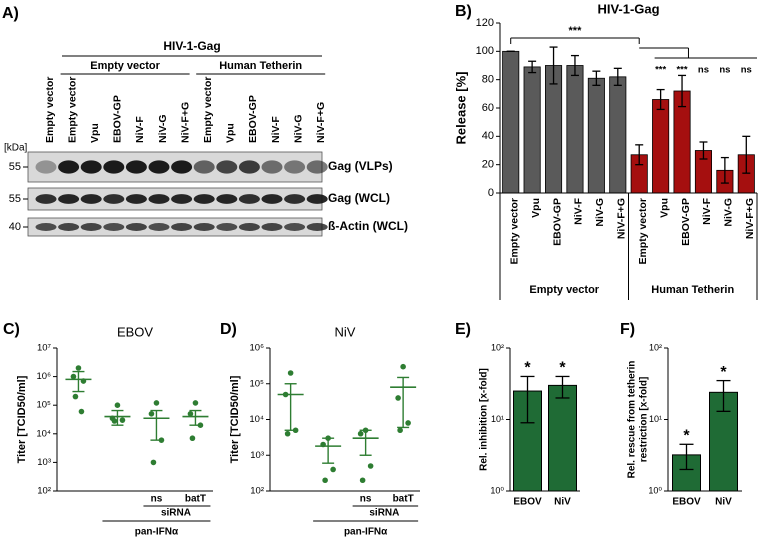  I want to click on category-note: ns, so click(157, 499).